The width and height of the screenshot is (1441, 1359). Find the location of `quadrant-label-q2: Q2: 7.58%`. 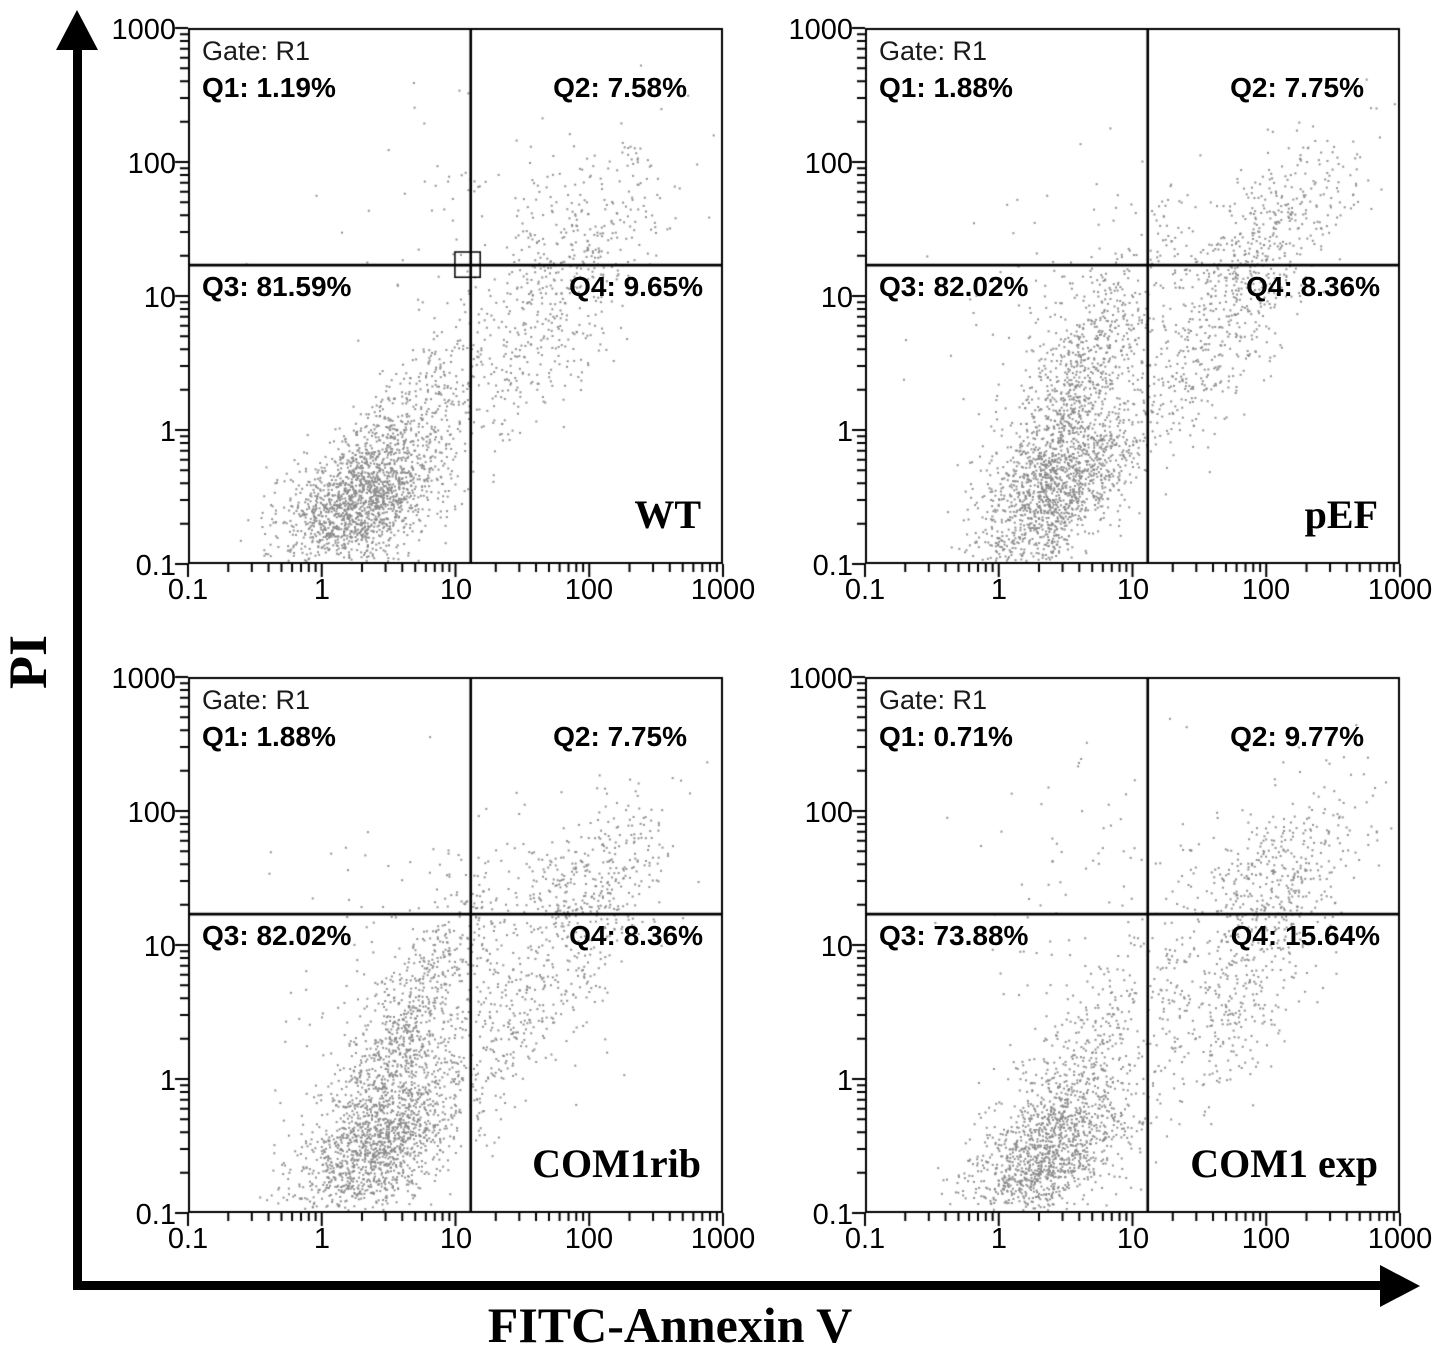

quadrant-label-q2: Q2: 7.58% is located at coordinates (620, 87).